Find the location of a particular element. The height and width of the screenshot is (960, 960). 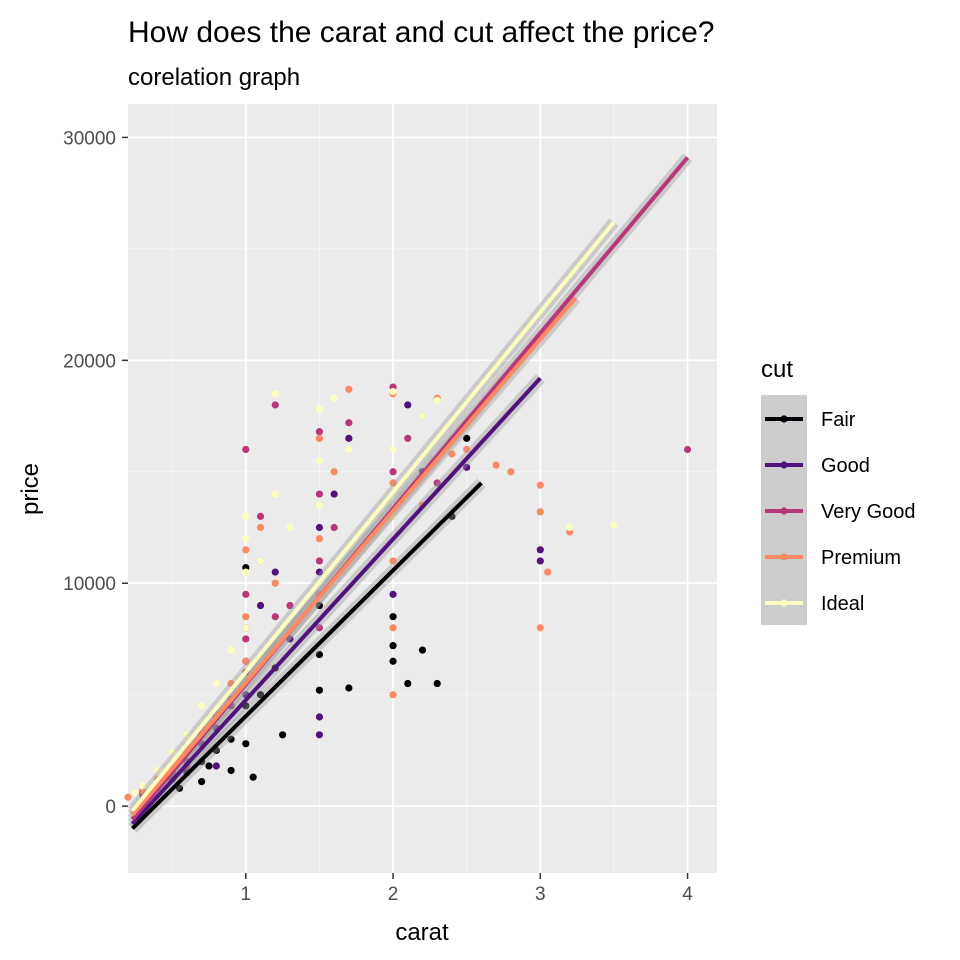

y-tick-label: 0 is located at coordinates (110, 807).